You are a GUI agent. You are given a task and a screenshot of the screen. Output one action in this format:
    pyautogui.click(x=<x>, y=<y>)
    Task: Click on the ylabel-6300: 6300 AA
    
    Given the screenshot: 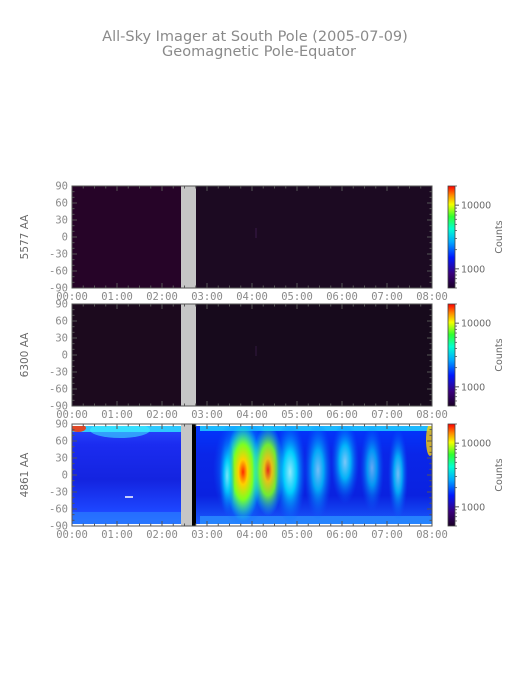 What is the action you would take?
    pyautogui.click(x=25, y=355)
    